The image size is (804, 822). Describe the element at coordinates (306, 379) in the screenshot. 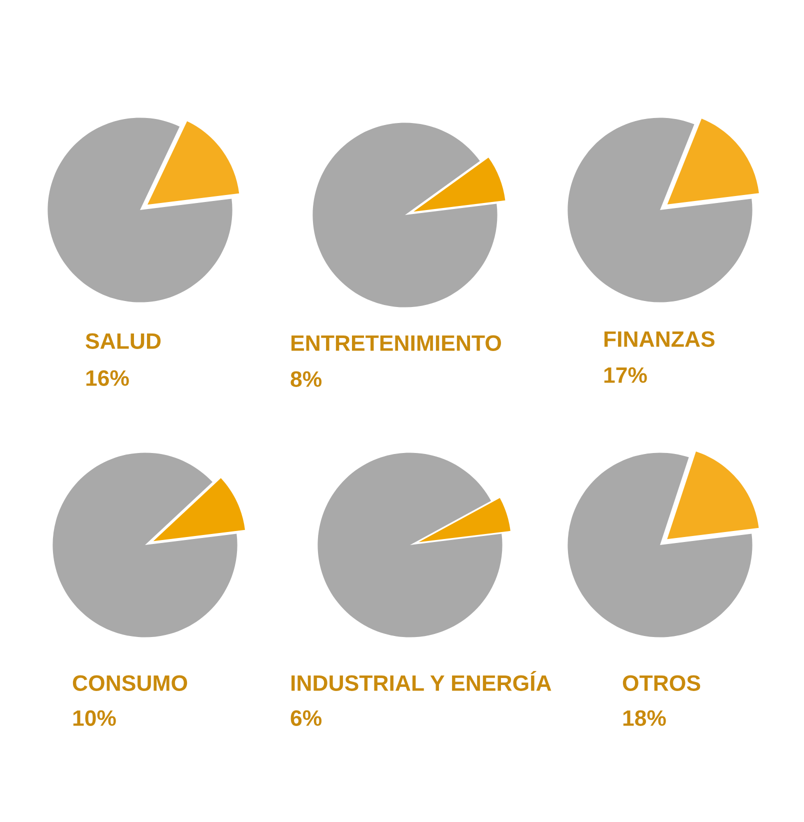

I see `text: 8%` at that location.